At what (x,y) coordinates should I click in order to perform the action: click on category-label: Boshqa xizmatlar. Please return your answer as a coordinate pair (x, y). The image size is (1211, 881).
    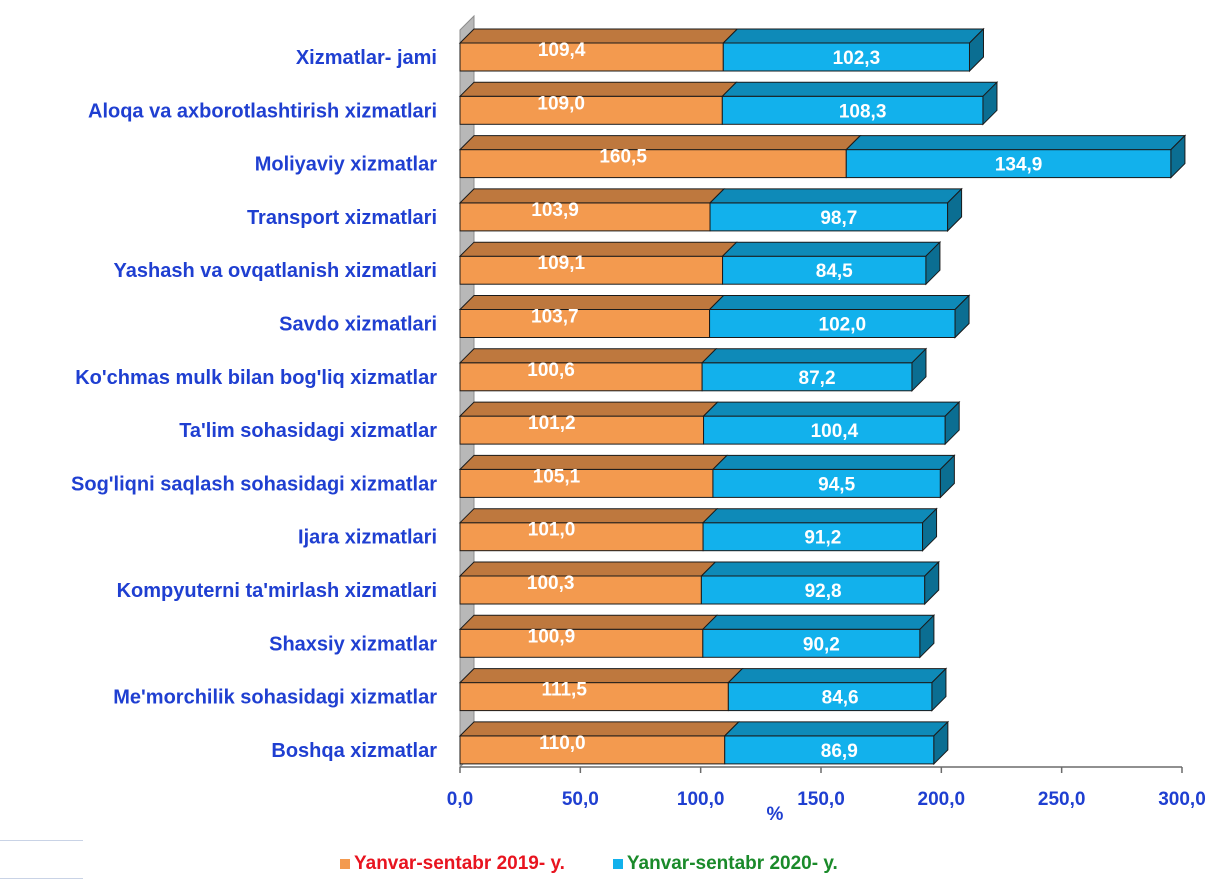
    Looking at the image, I should click on (354, 751).